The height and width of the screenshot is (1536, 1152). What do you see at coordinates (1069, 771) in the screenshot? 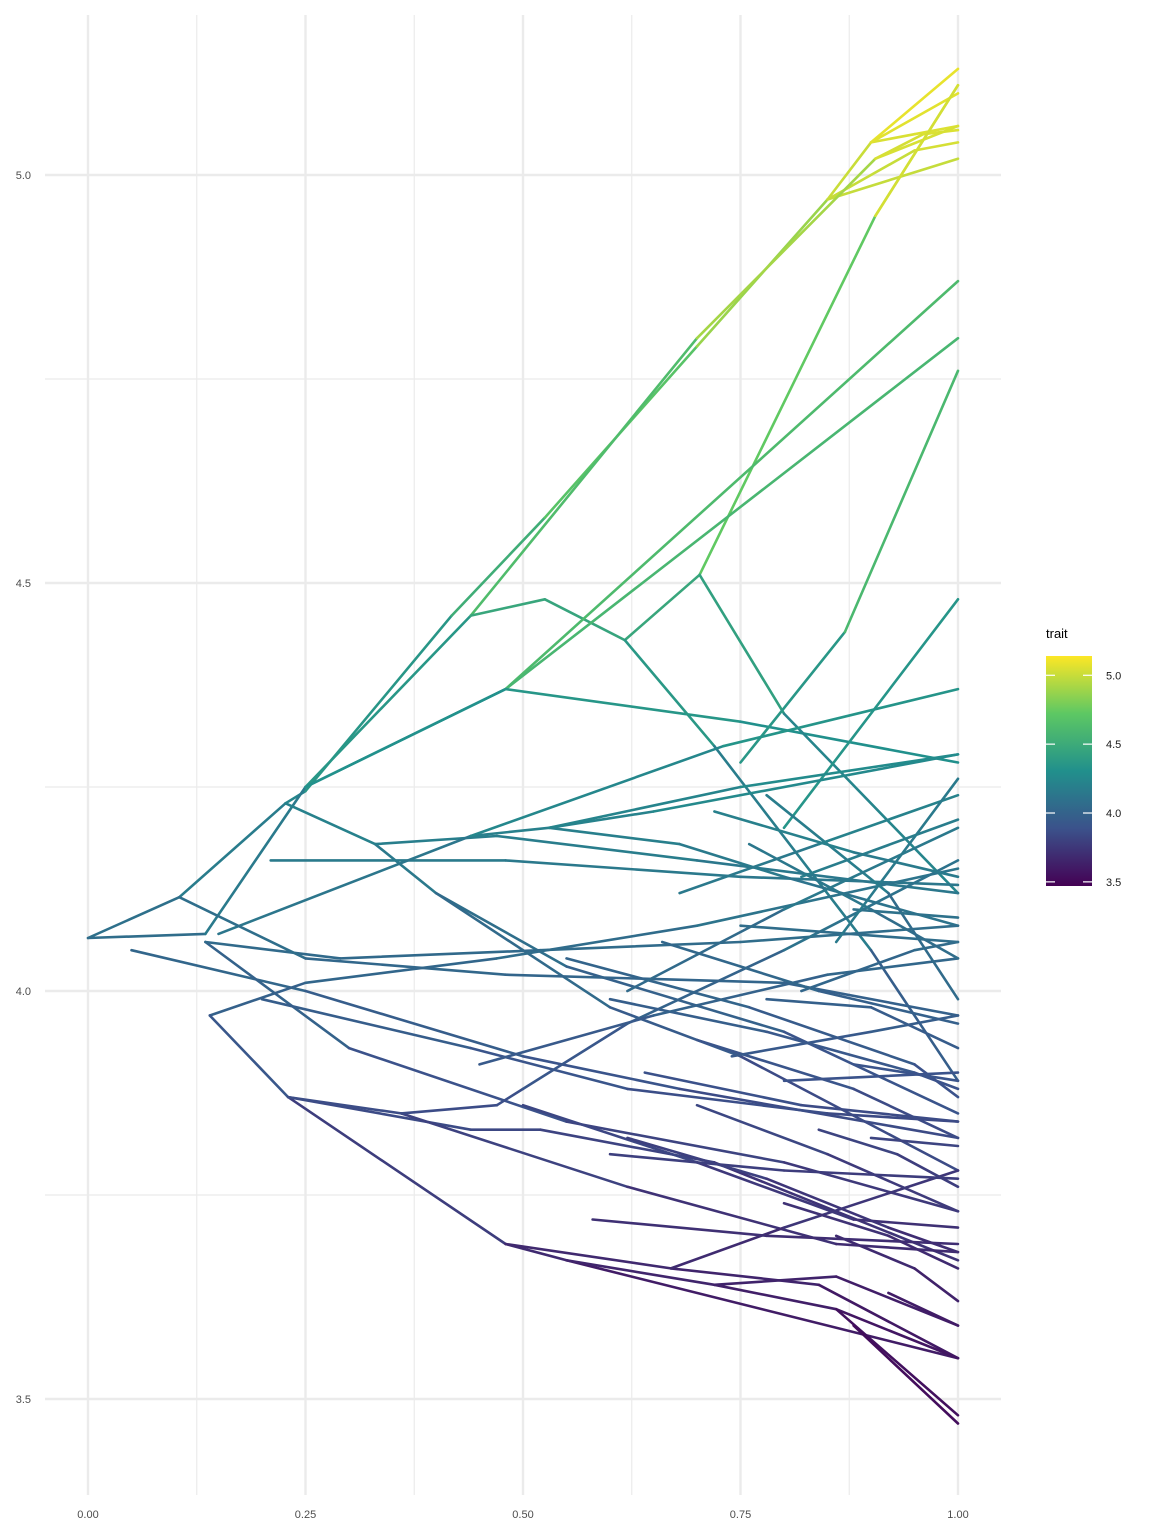
I see `legend-colorbar` at bounding box center [1069, 771].